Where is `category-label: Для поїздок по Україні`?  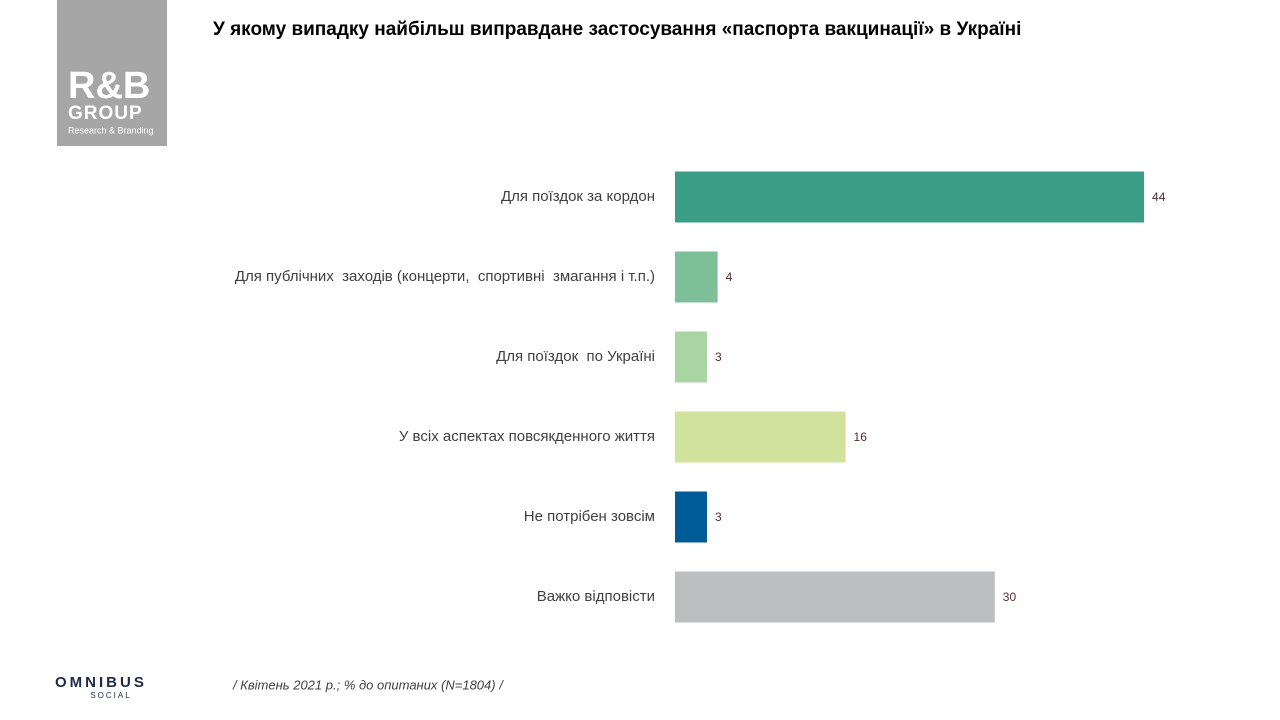
category-label: Для поїздок по Україні is located at coordinates (575, 356).